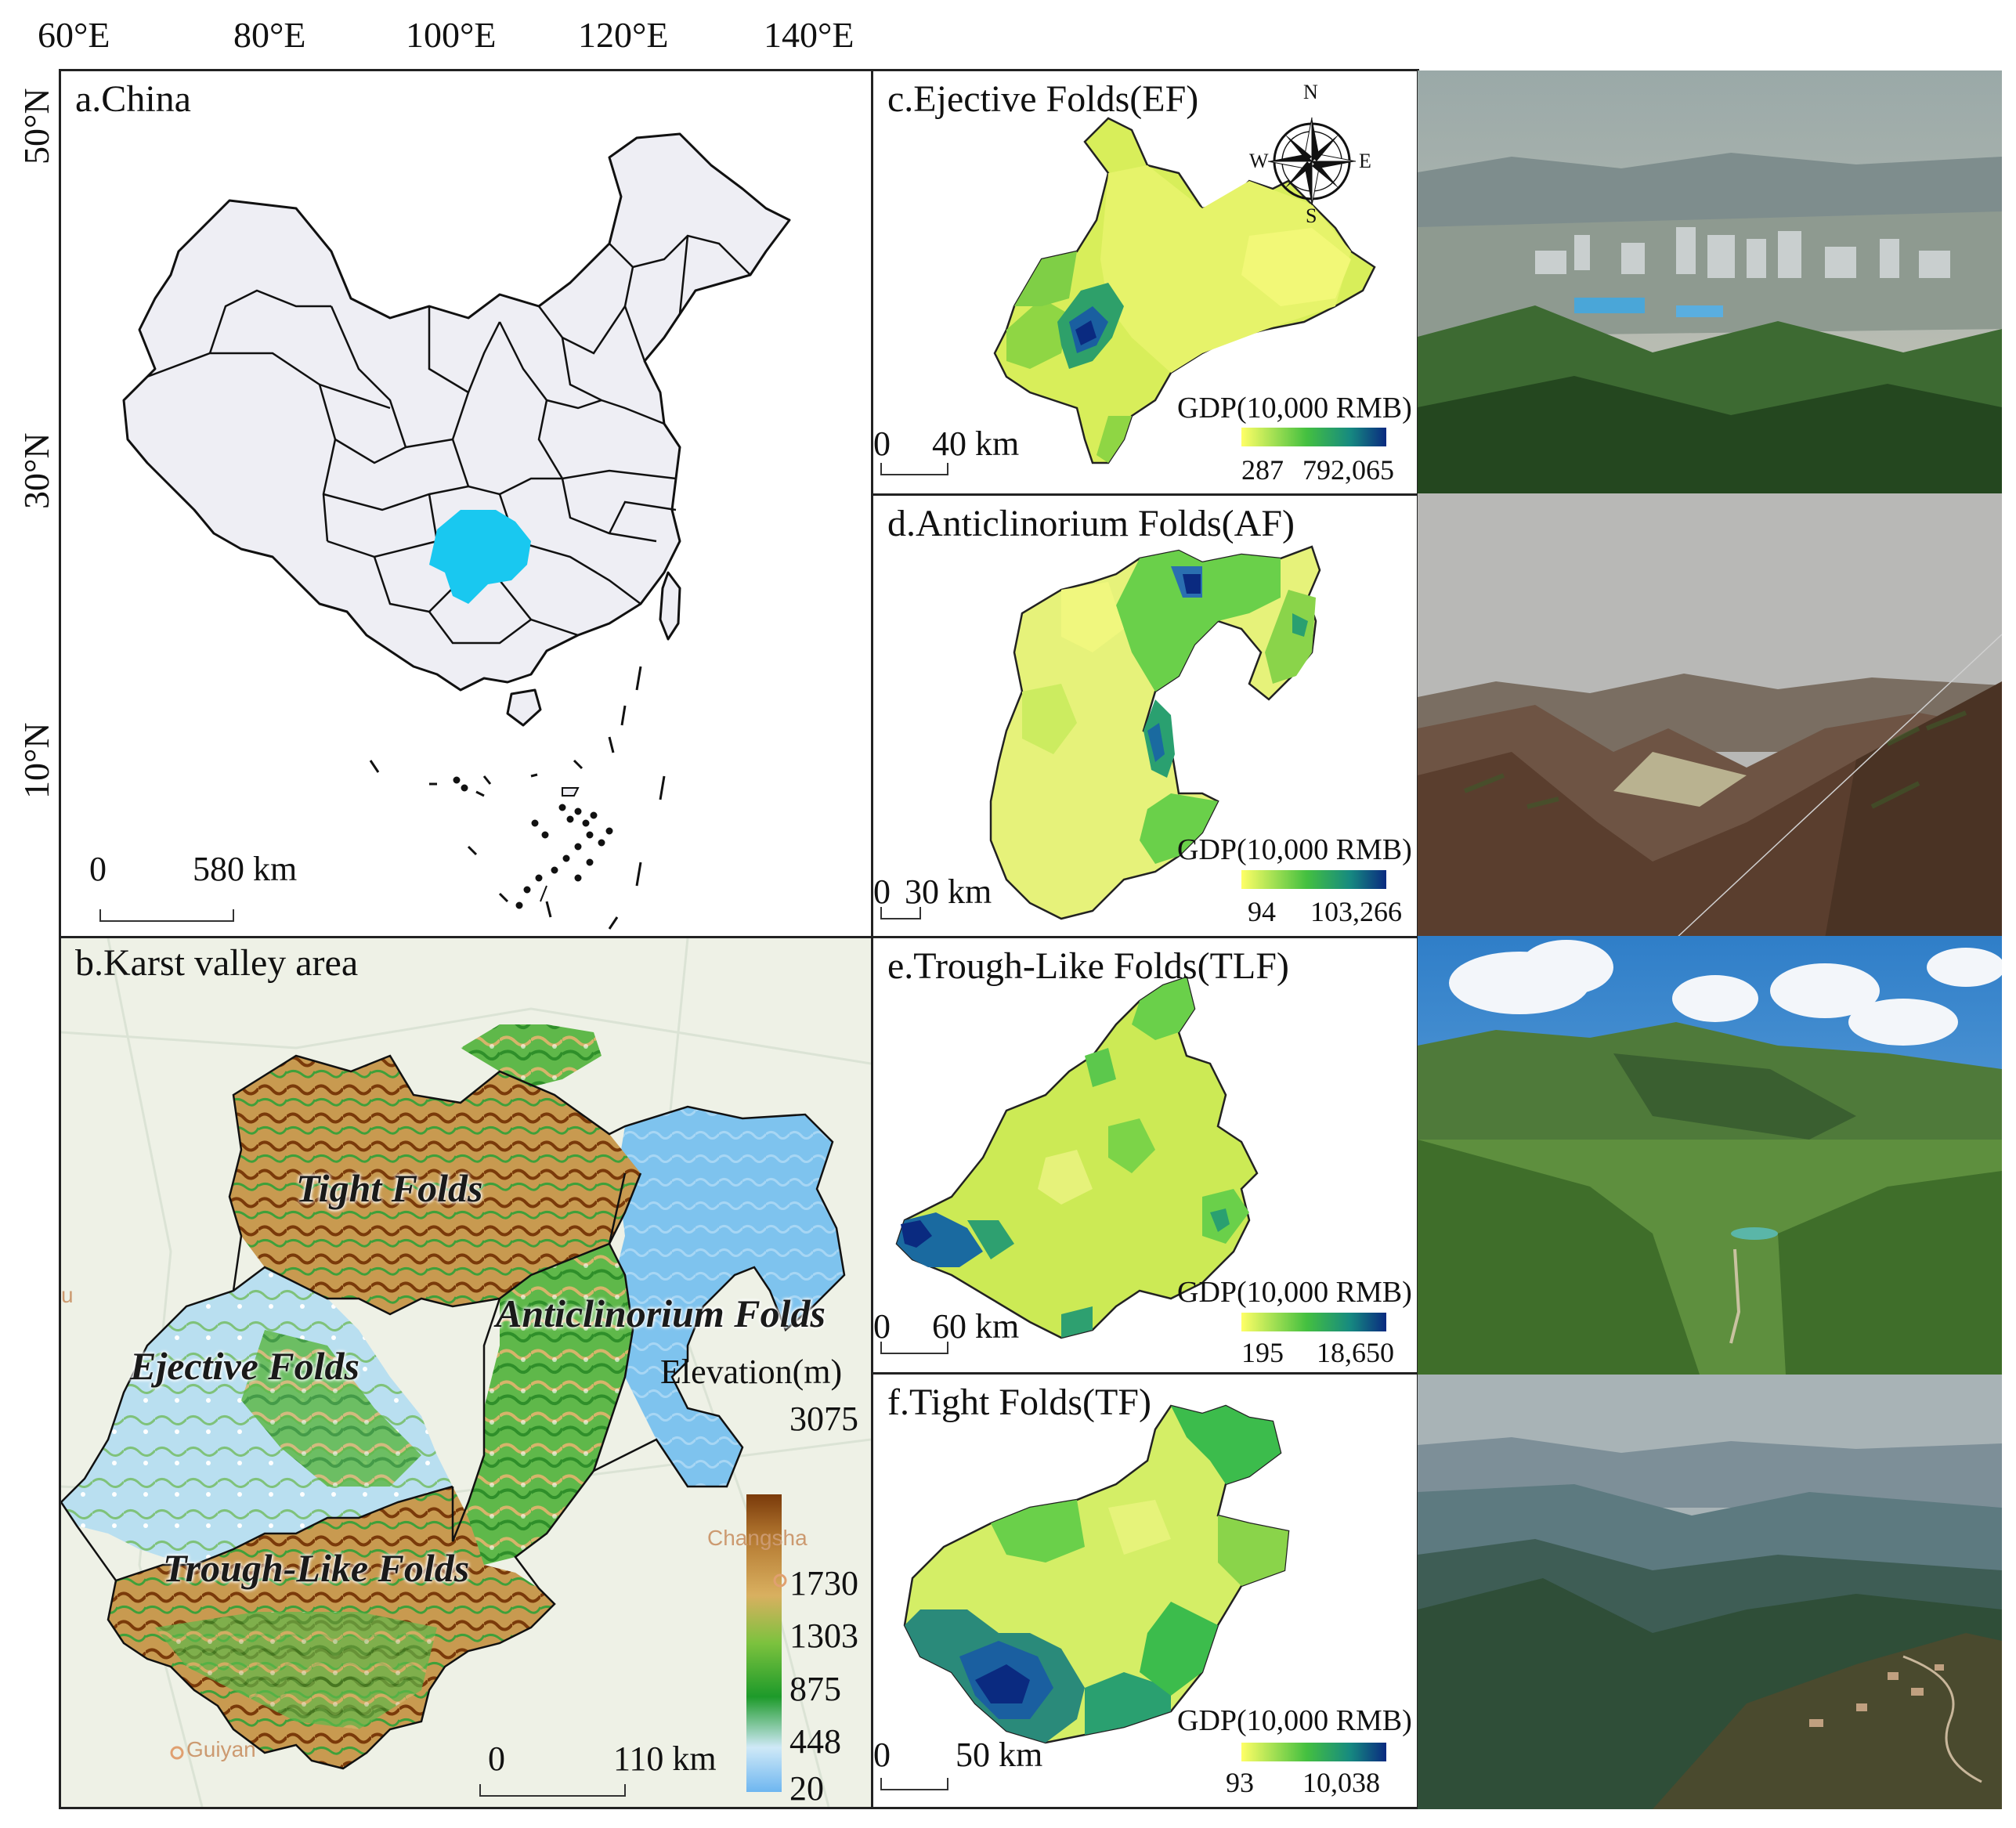  Describe the element at coordinates (244, 1366) in the screenshot. I see `label-ejective-folds: Ejective Folds` at that location.